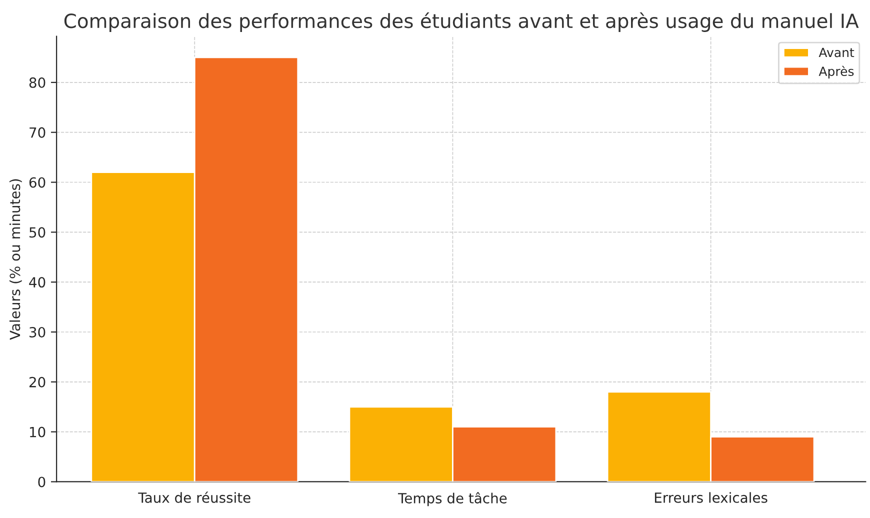  I want to click on y-tick-label: 0, so click(42, 482).